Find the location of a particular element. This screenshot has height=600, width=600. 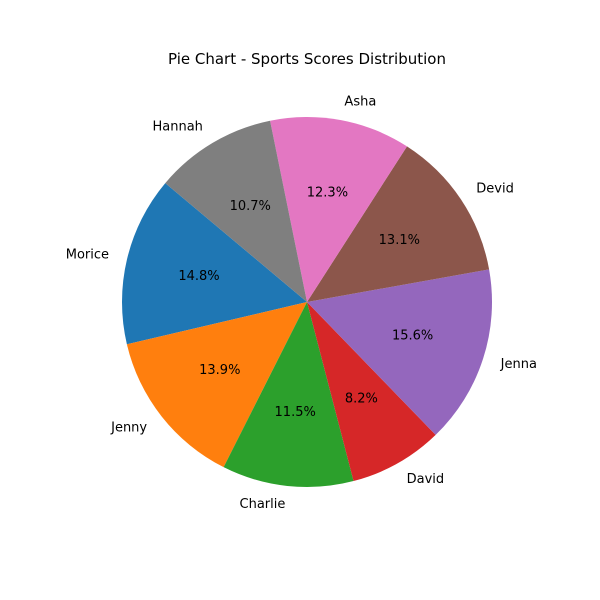

pie-slice-morice is located at coordinates (214, 264).